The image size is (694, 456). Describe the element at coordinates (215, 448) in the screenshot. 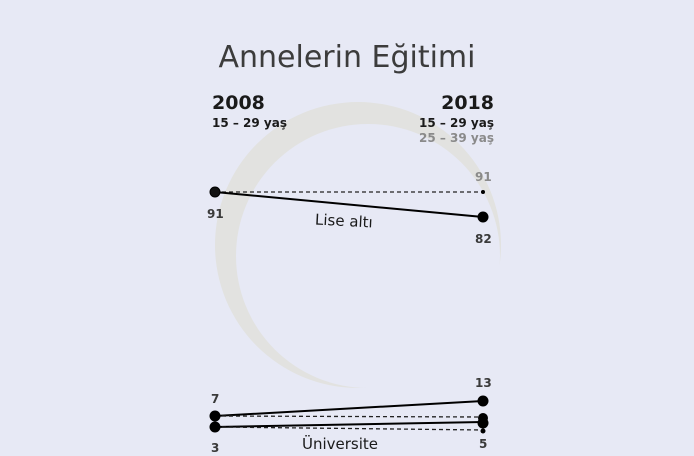

I see `universite-2008-bottom-value: 3` at that location.